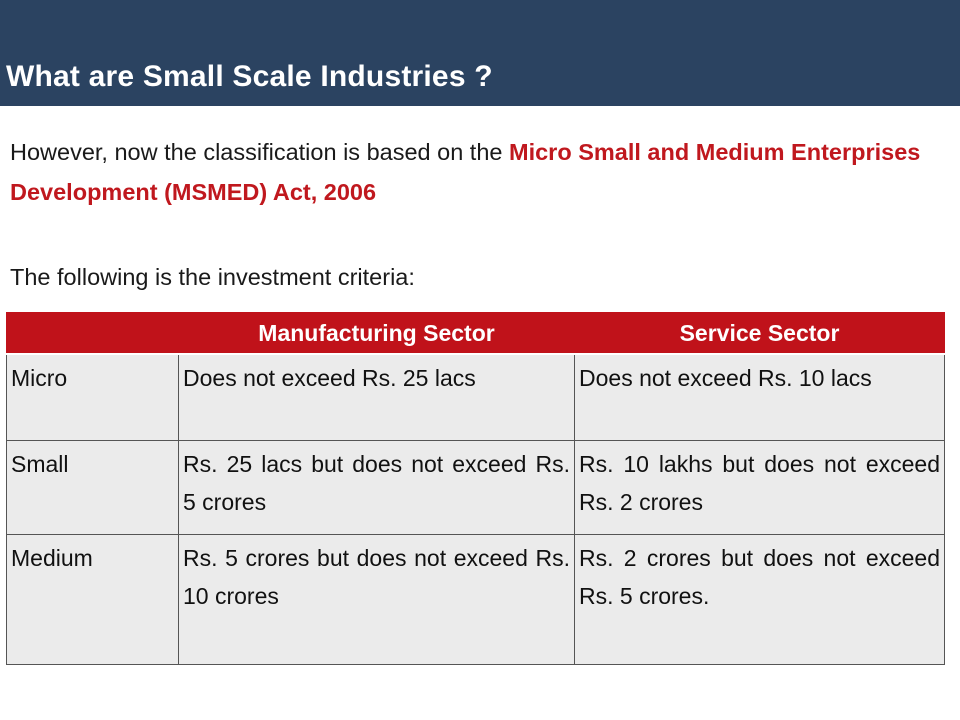 Image resolution: width=960 pixels, height=720 pixels. What do you see at coordinates (759, 333) in the screenshot?
I see `header-service: Service Sector` at bounding box center [759, 333].